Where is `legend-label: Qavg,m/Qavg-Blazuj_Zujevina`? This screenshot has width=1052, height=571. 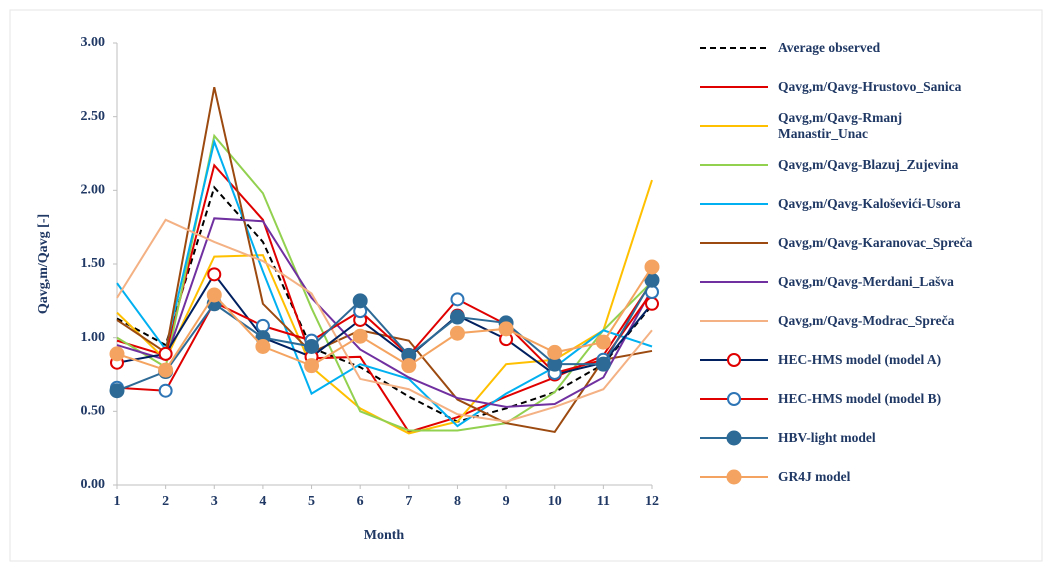
legend-label: Qavg,m/Qavg-Blazuj_Zujevina is located at coordinates (868, 164).